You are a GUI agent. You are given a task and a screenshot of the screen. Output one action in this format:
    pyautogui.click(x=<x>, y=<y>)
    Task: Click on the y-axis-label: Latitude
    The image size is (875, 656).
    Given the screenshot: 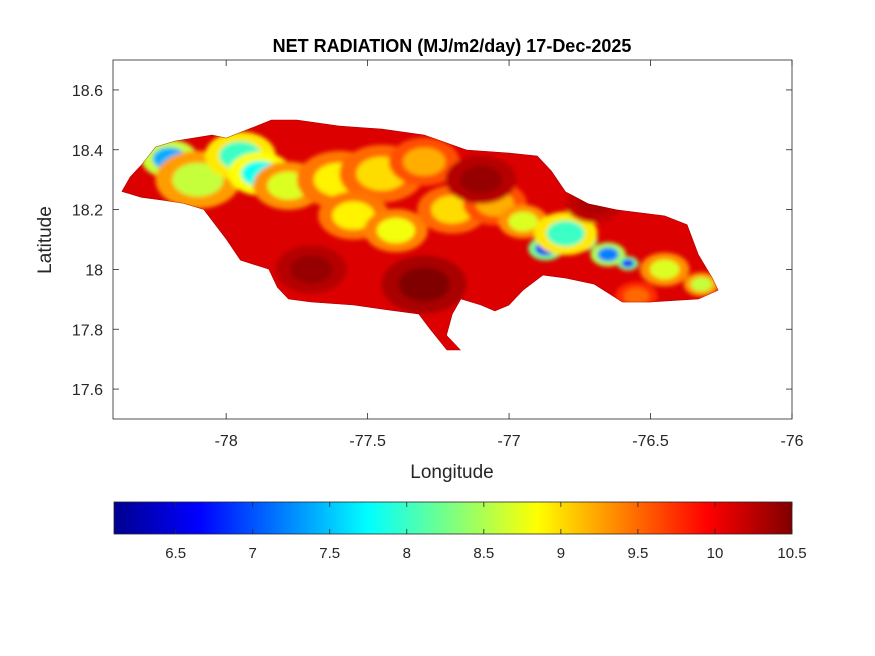 What is the action you would take?
    pyautogui.click(x=45, y=240)
    